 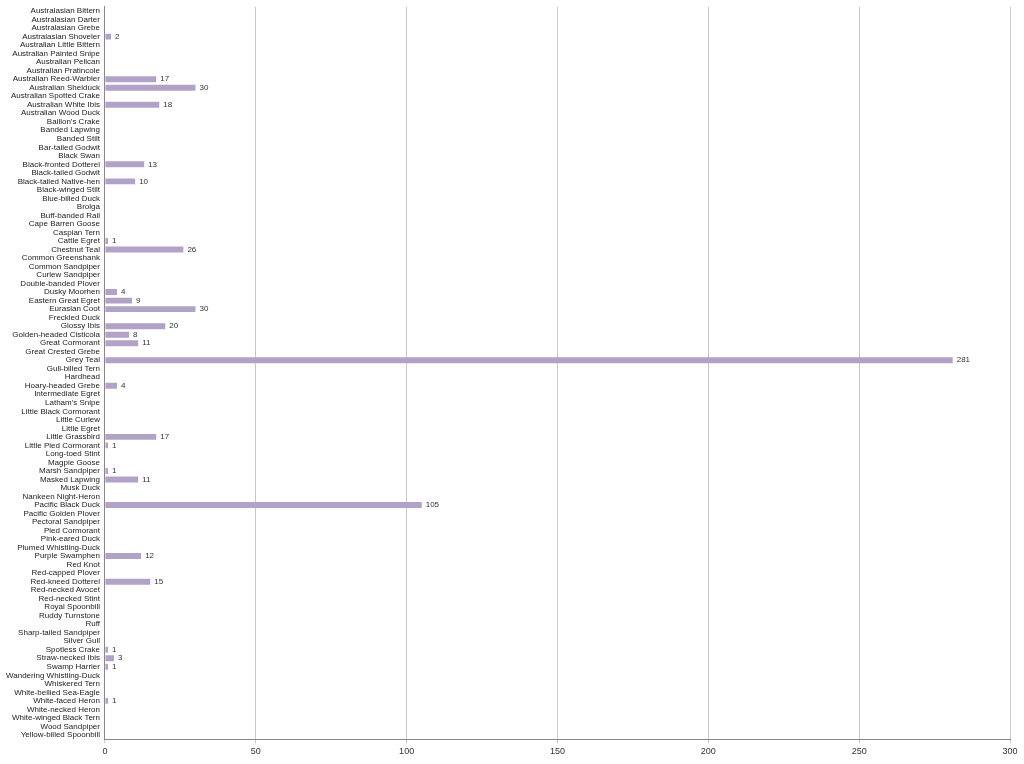 I want to click on data-label: 18, so click(x=168, y=104).